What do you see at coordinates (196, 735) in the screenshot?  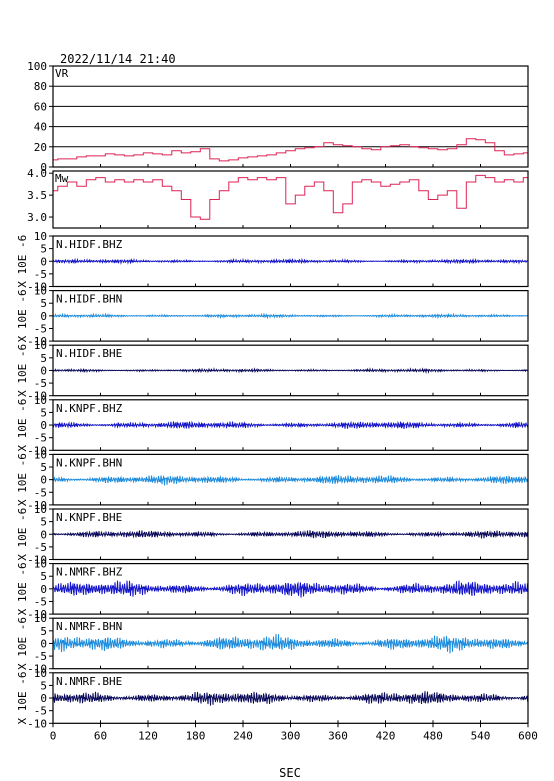 I see `xaxis-tick-label: 180` at bounding box center [196, 735].